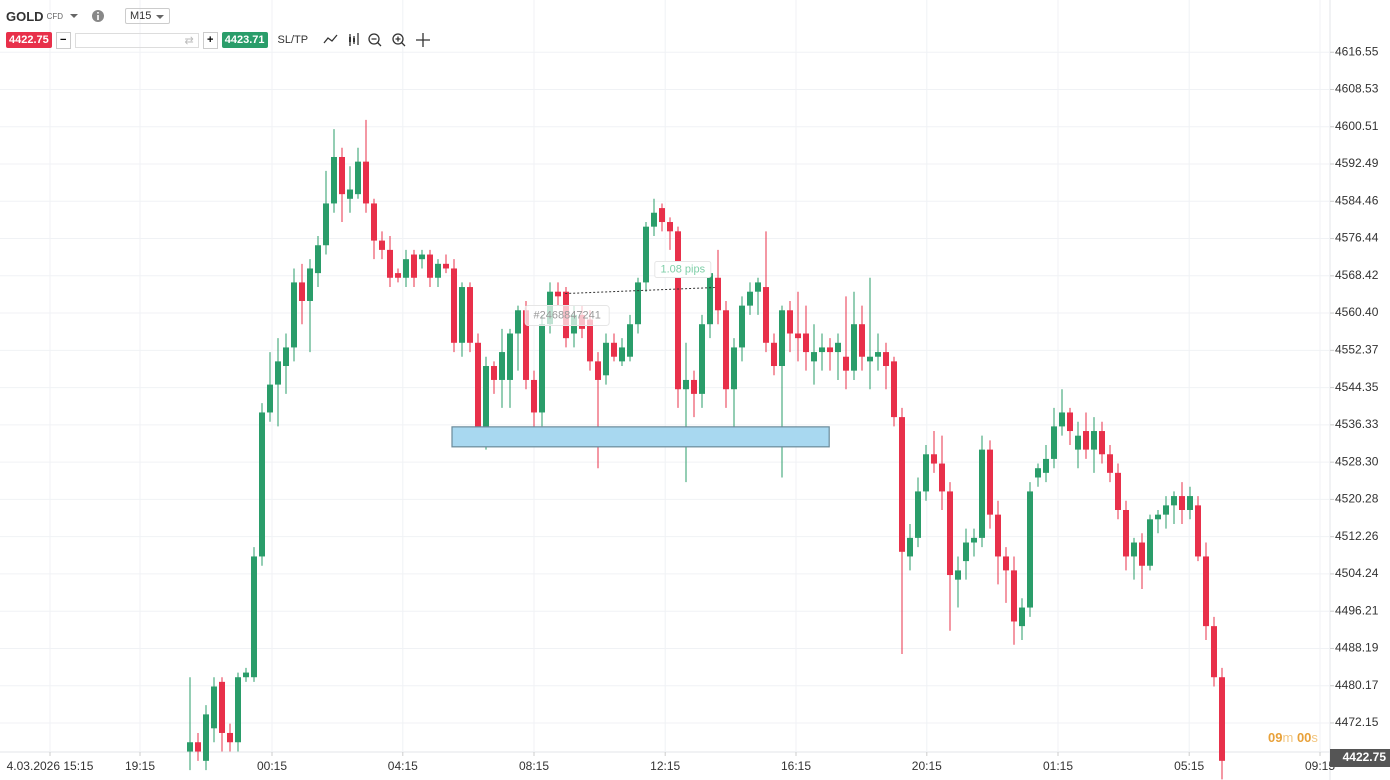 Image resolution: width=1390 pixels, height=780 pixels. Describe the element at coordinates (244, 40) in the screenshot. I see `buy-button: 4423.71` at that location.